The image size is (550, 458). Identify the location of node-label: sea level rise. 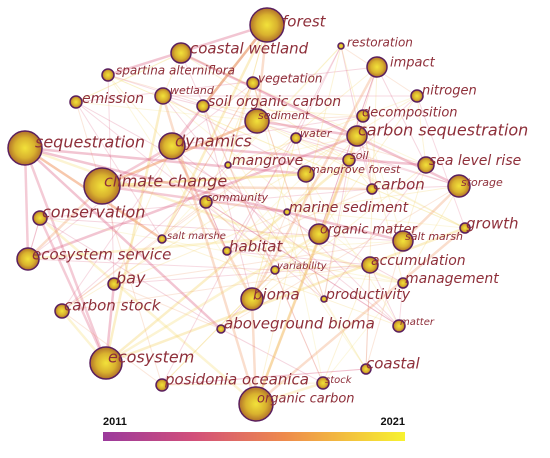
(475, 161).